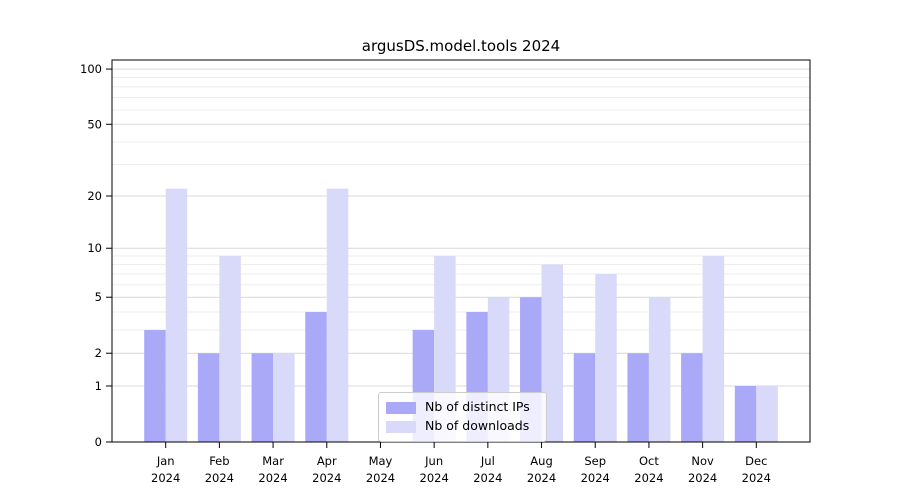 The width and height of the screenshot is (900, 500). What do you see at coordinates (272, 469) in the screenshot?
I see `x-tick-label: Mar 2024` at bounding box center [272, 469].